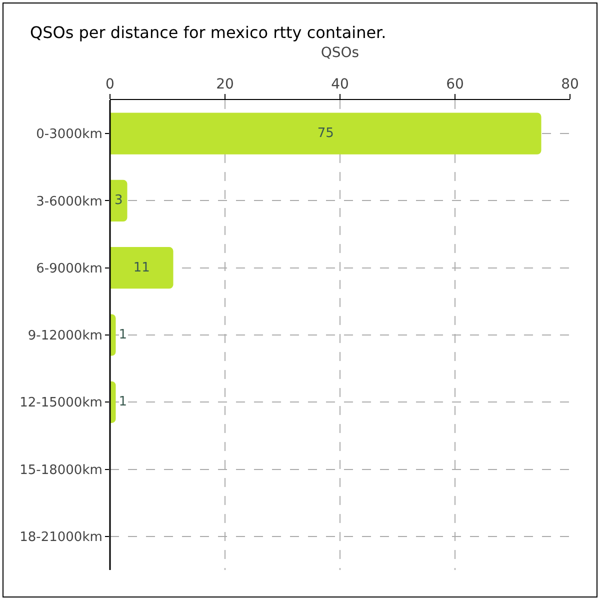  Describe the element at coordinates (110, 84) in the screenshot. I see `x-tick-label: 0` at that location.